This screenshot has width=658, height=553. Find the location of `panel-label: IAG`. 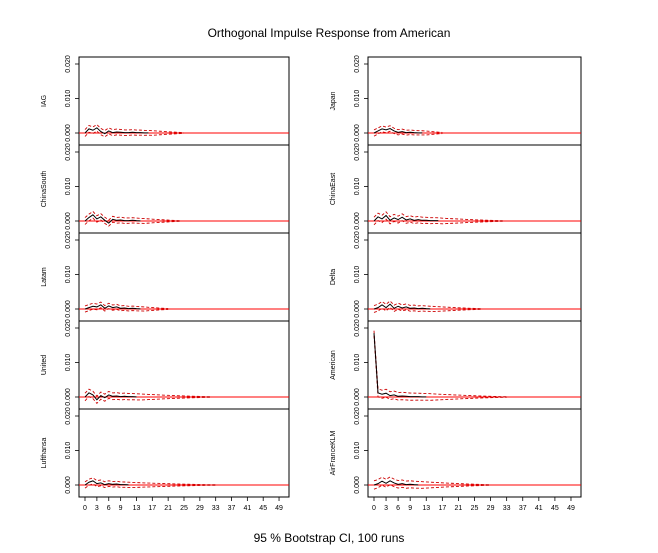

panel-label: IAG is located at coordinates (44, 101).